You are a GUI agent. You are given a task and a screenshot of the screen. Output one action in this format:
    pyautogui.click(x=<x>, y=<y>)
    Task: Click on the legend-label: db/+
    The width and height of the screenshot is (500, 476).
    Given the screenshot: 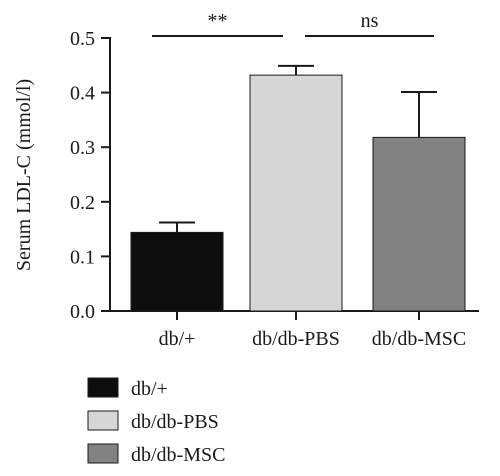 What is the action you would take?
    pyautogui.click(x=149, y=389)
    